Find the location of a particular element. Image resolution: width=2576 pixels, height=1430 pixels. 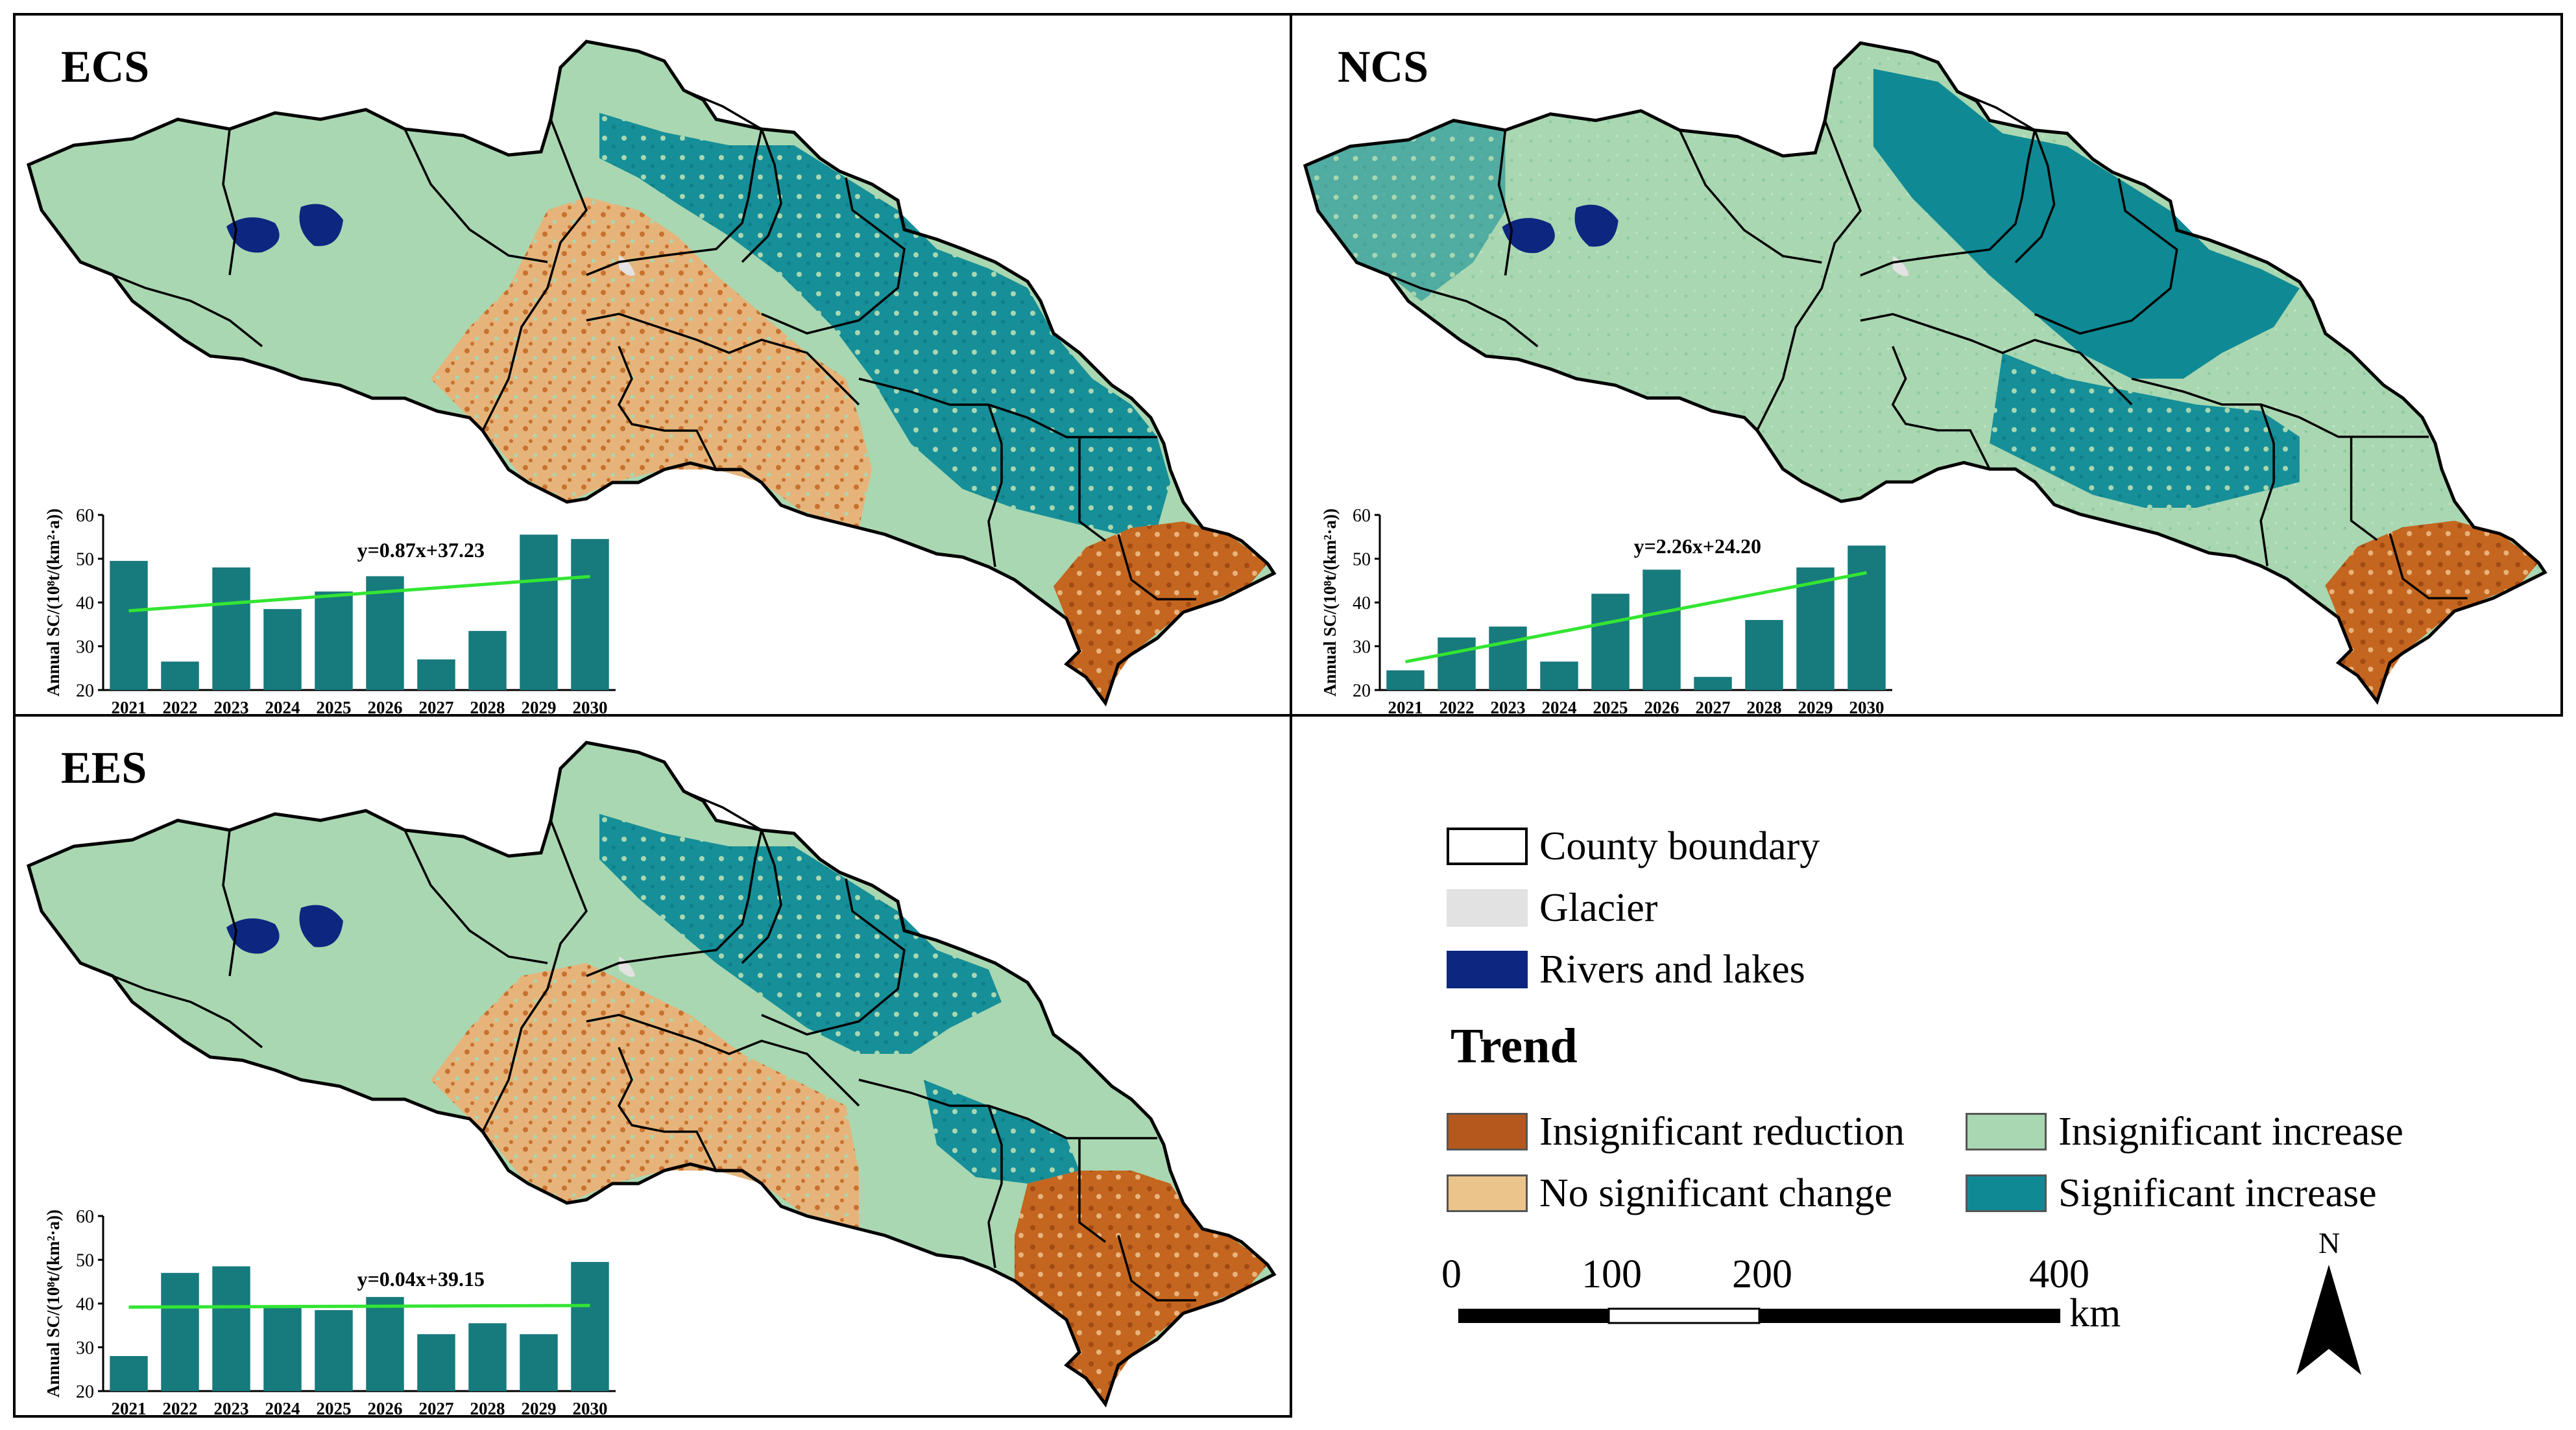

panel-title: EES is located at coordinates (104, 768).